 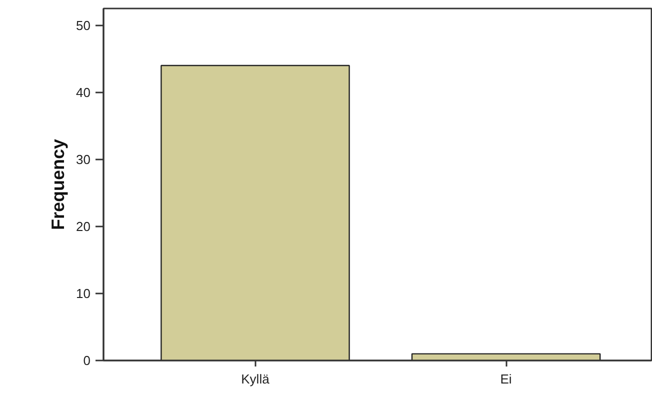 What do you see at coordinates (83, 293) in the screenshot?
I see `y-tick-label: 10` at bounding box center [83, 293].